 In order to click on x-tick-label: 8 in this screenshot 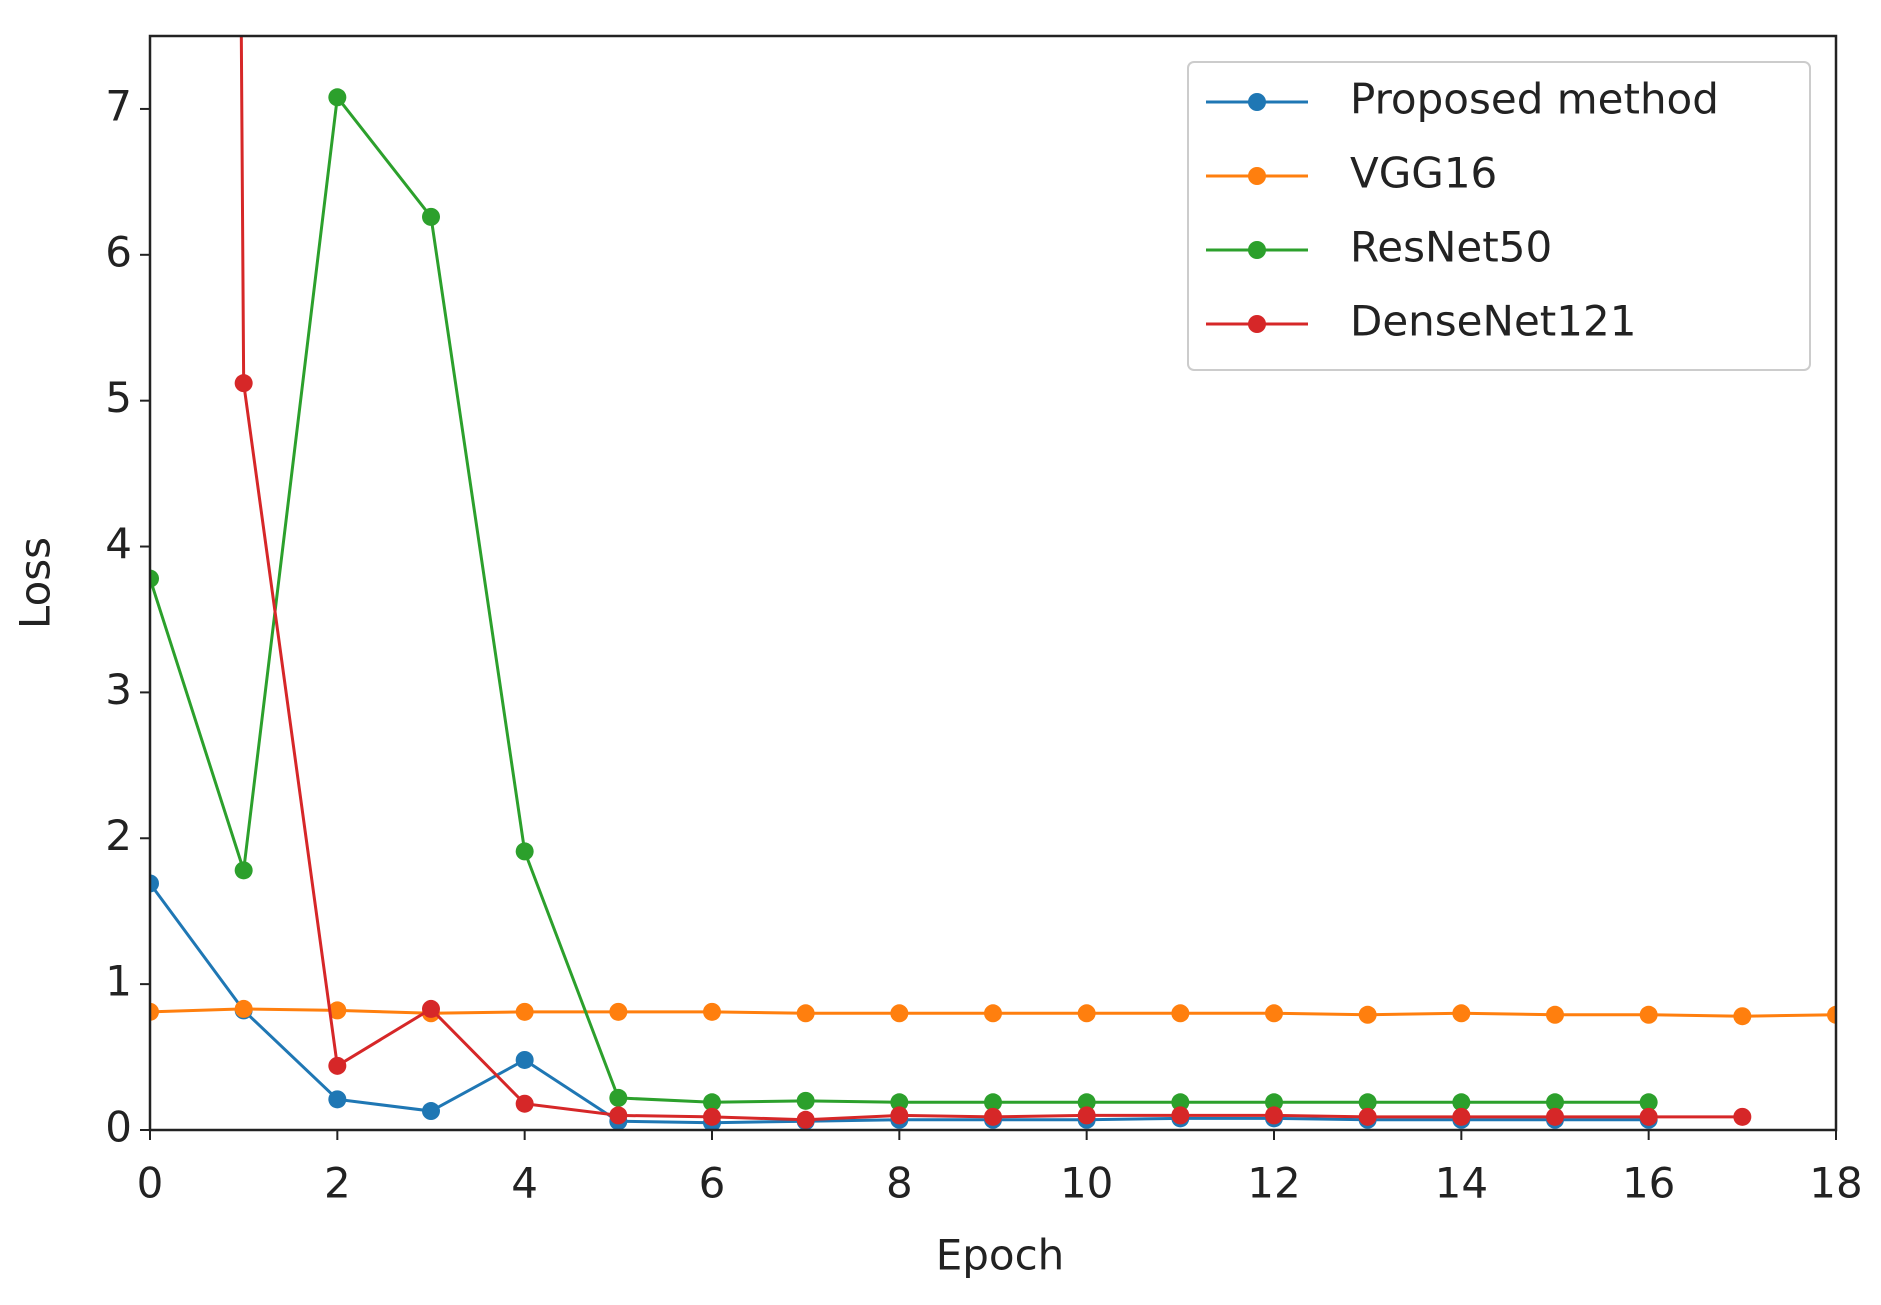, I will do `click(899, 1183)`.